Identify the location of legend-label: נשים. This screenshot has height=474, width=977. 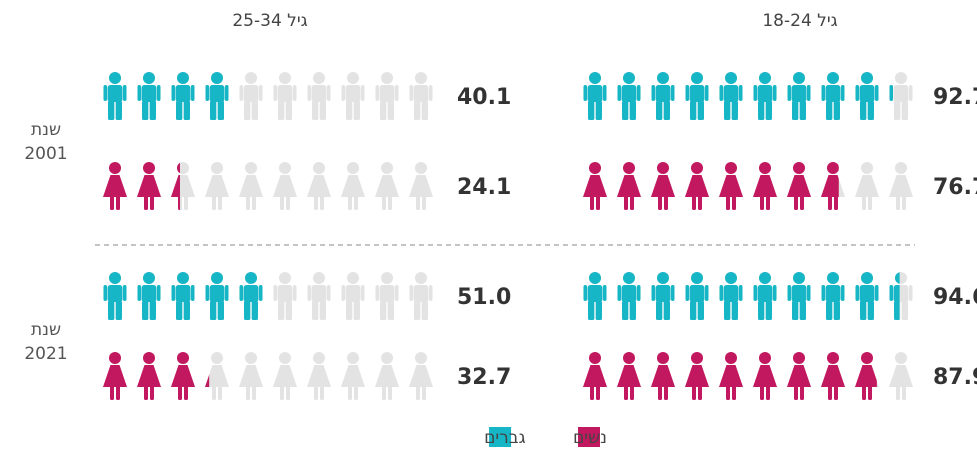
(590, 438).